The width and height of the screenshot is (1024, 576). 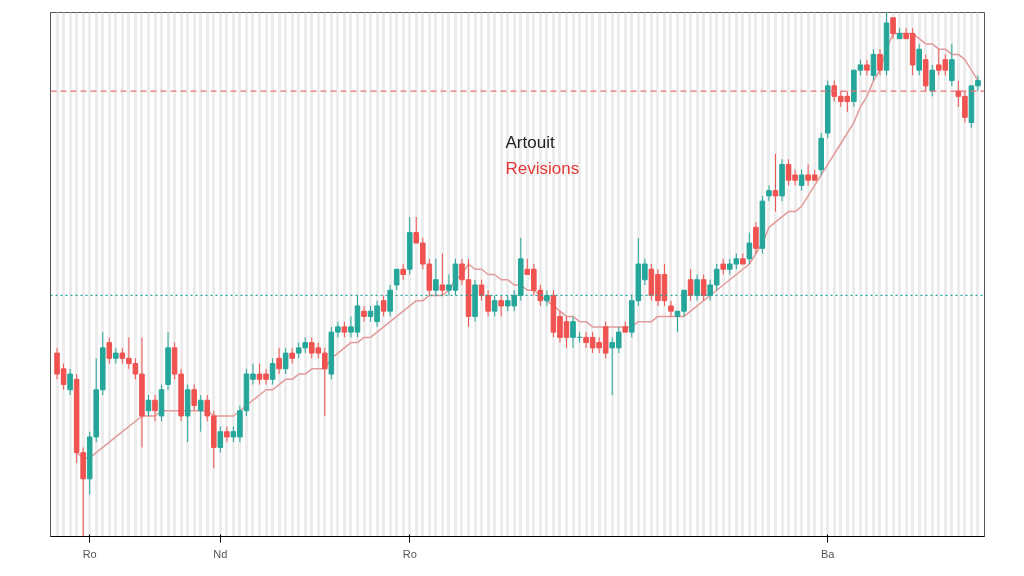 What do you see at coordinates (220, 553) in the screenshot?
I see `x-tick-label: Nd` at bounding box center [220, 553].